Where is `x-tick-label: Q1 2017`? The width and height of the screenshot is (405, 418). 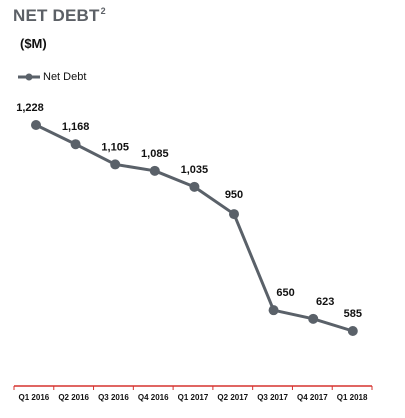
x-tick-label: Q1 2017 is located at coordinates (193, 397).